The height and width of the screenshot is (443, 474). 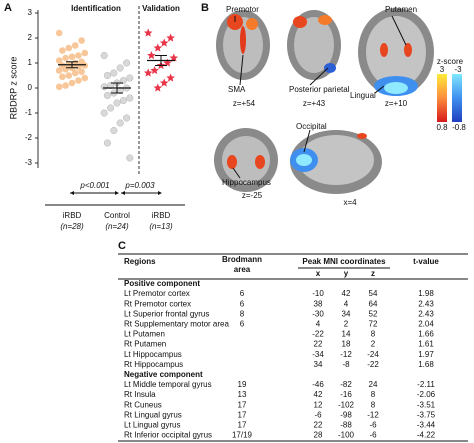 What do you see at coordinates (459, 127) in the screenshot?
I see `colorbar-label: -0.8` at bounding box center [459, 127].